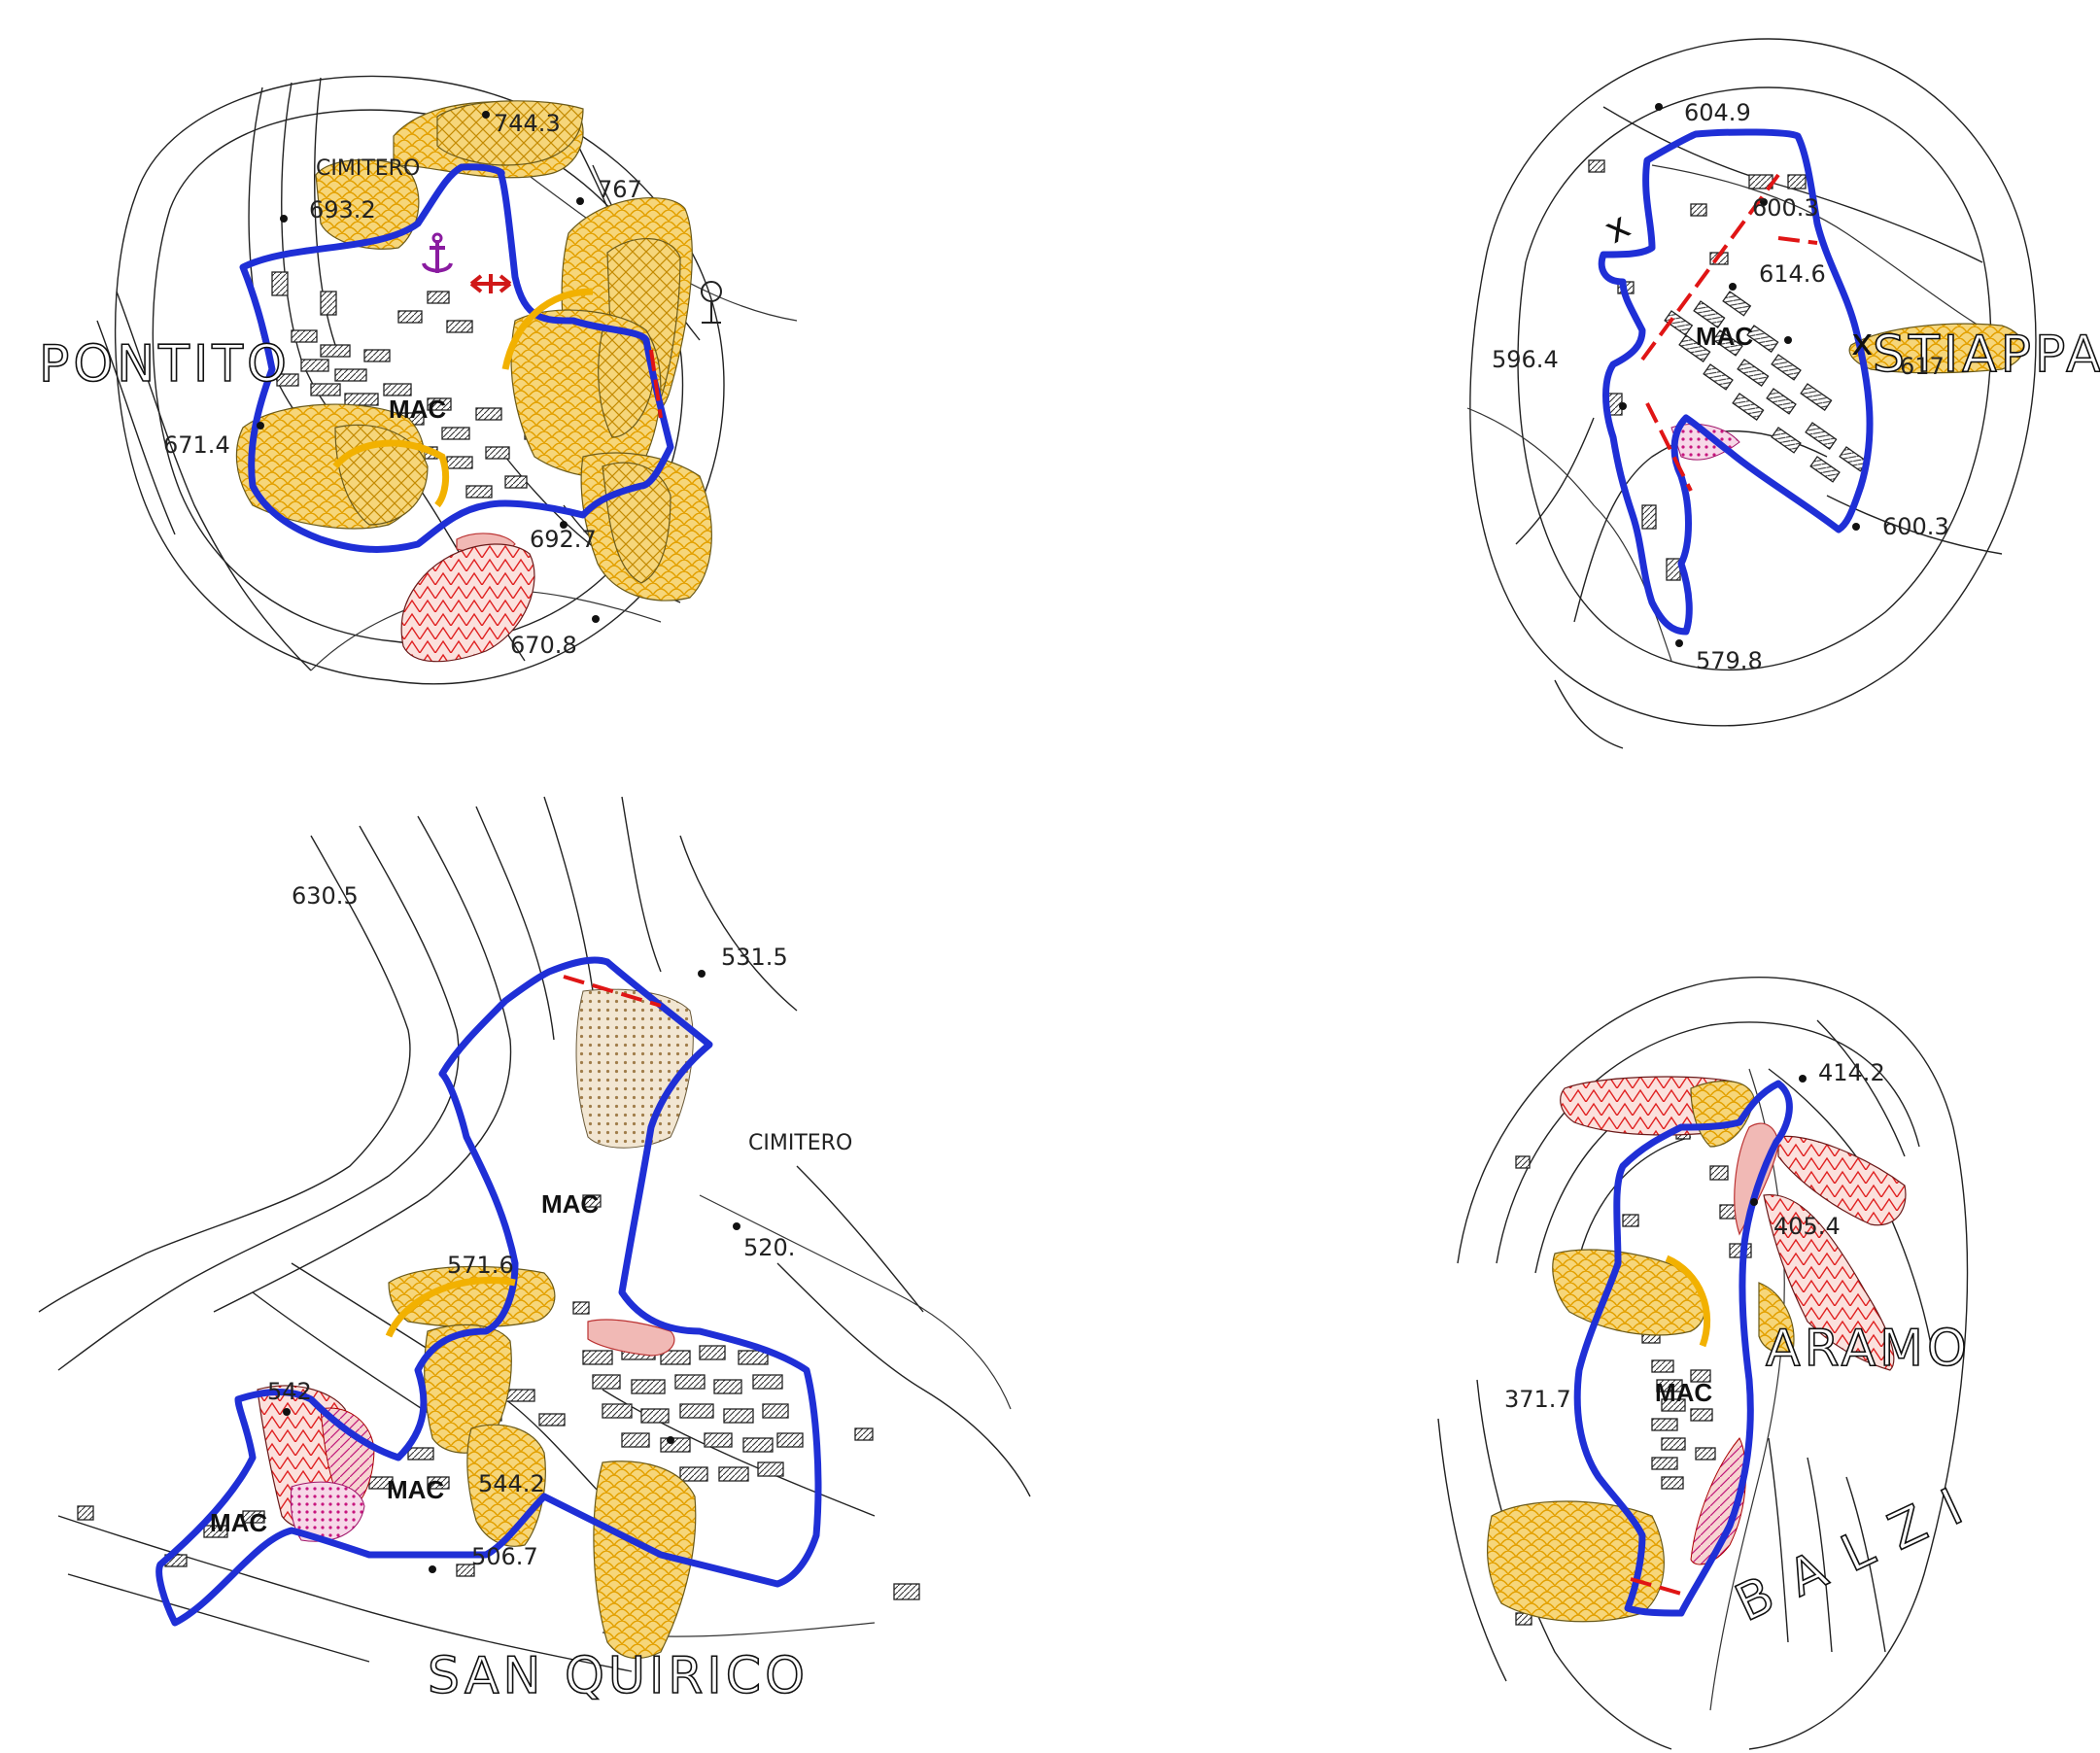  What do you see at coordinates (1706, 1363) in the screenshot?
I see `aramo-map: ARAMO B A L Z I MAC 414.2 405.4 371.7` at bounding box center [1706, 1363].